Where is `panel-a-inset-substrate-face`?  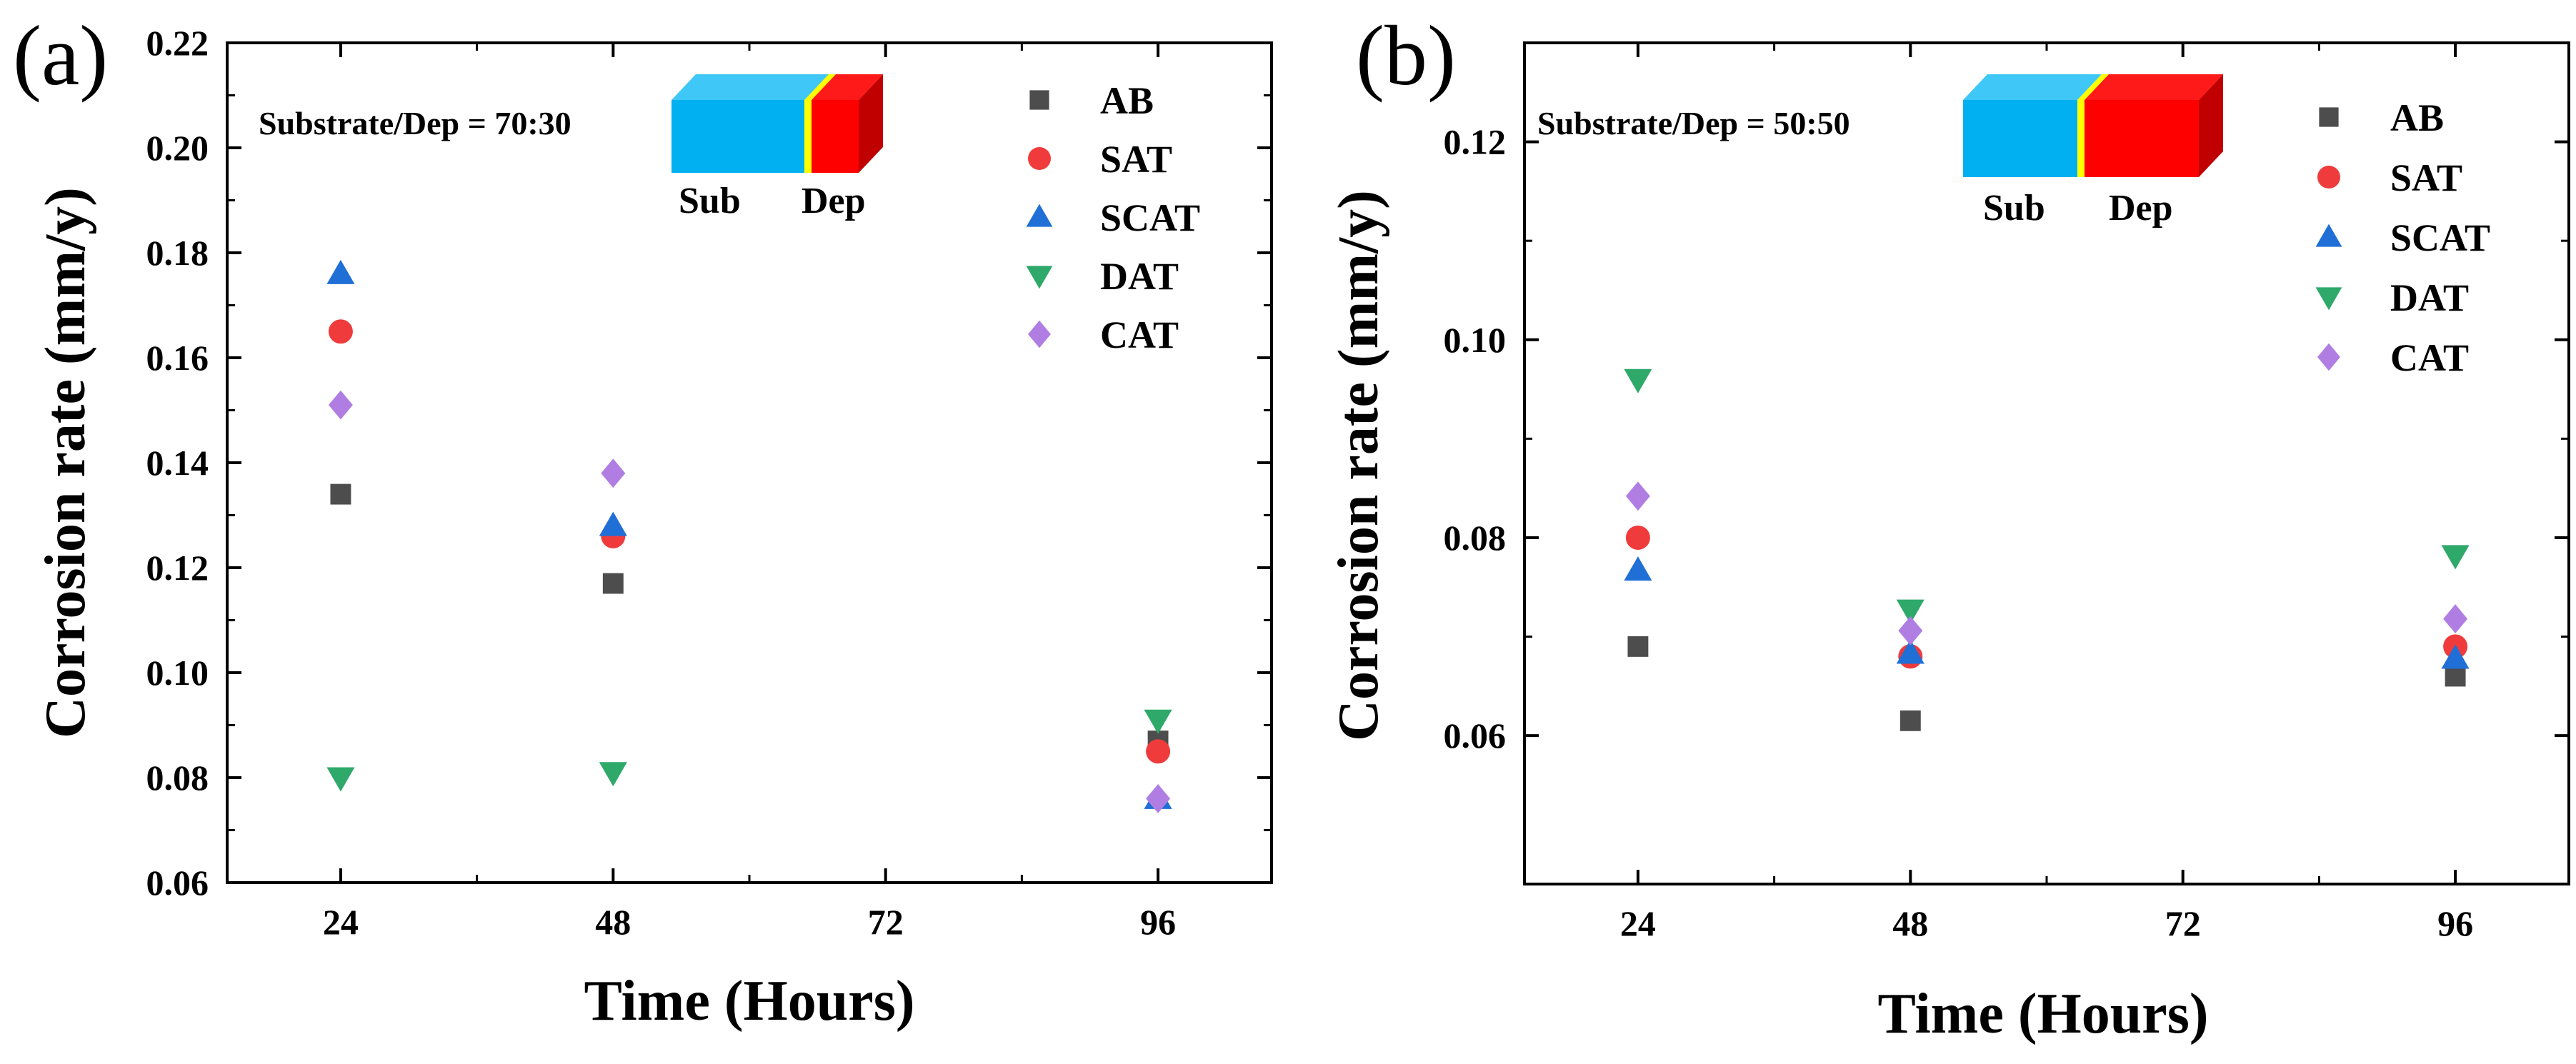 panel-a-inset-substrate-face is located at coordinates (741, 136).